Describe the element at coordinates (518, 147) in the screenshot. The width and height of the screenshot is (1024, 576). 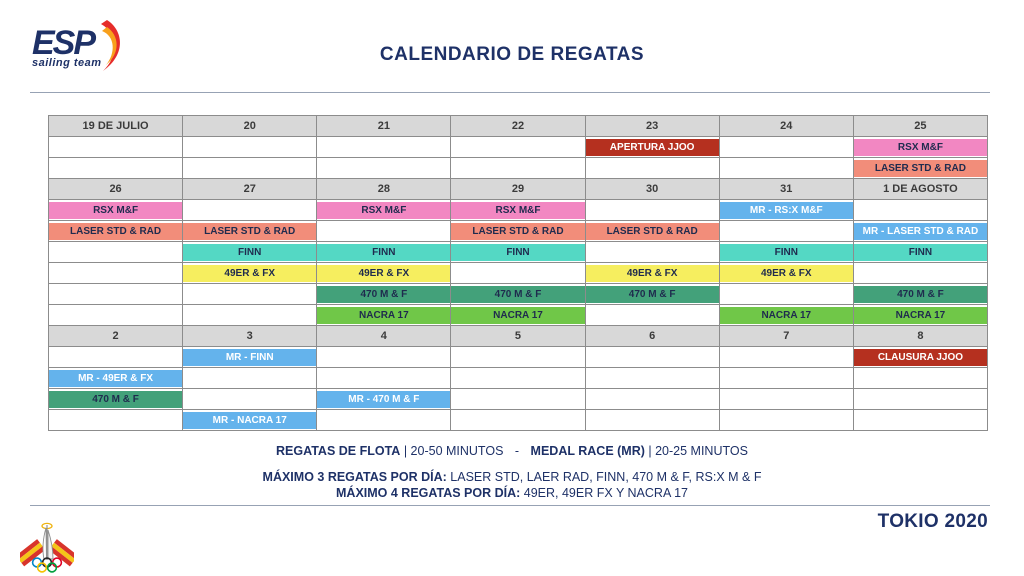
I see `calendar-row: APERTURA JJOO RSX M&F` at that location.